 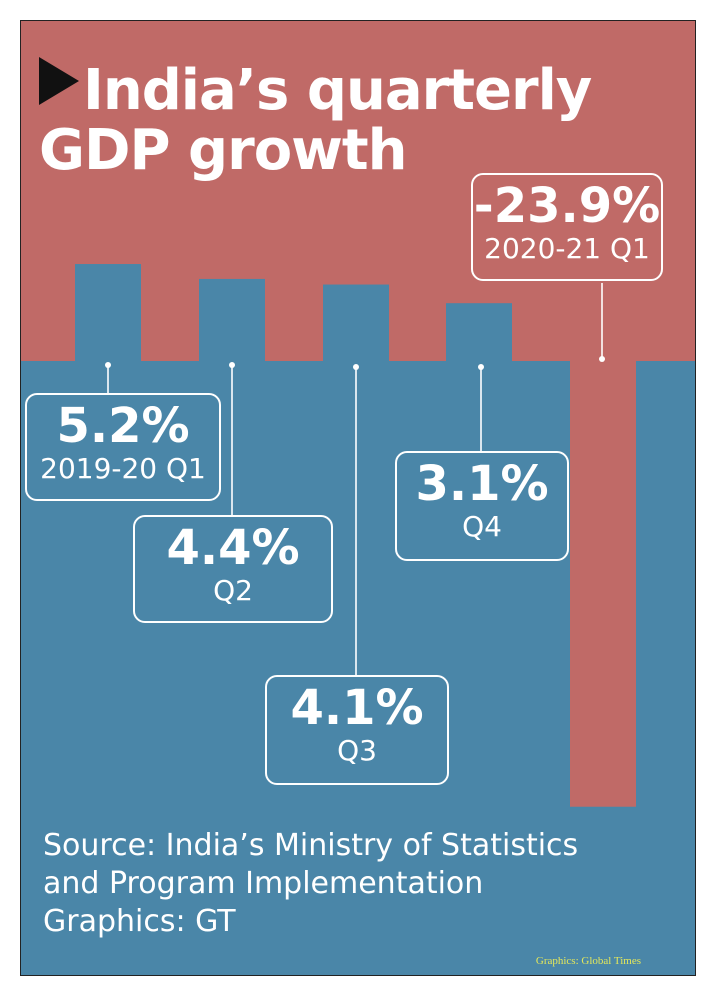 I want to click on period-label: Q3, so click(x=357, y=750).